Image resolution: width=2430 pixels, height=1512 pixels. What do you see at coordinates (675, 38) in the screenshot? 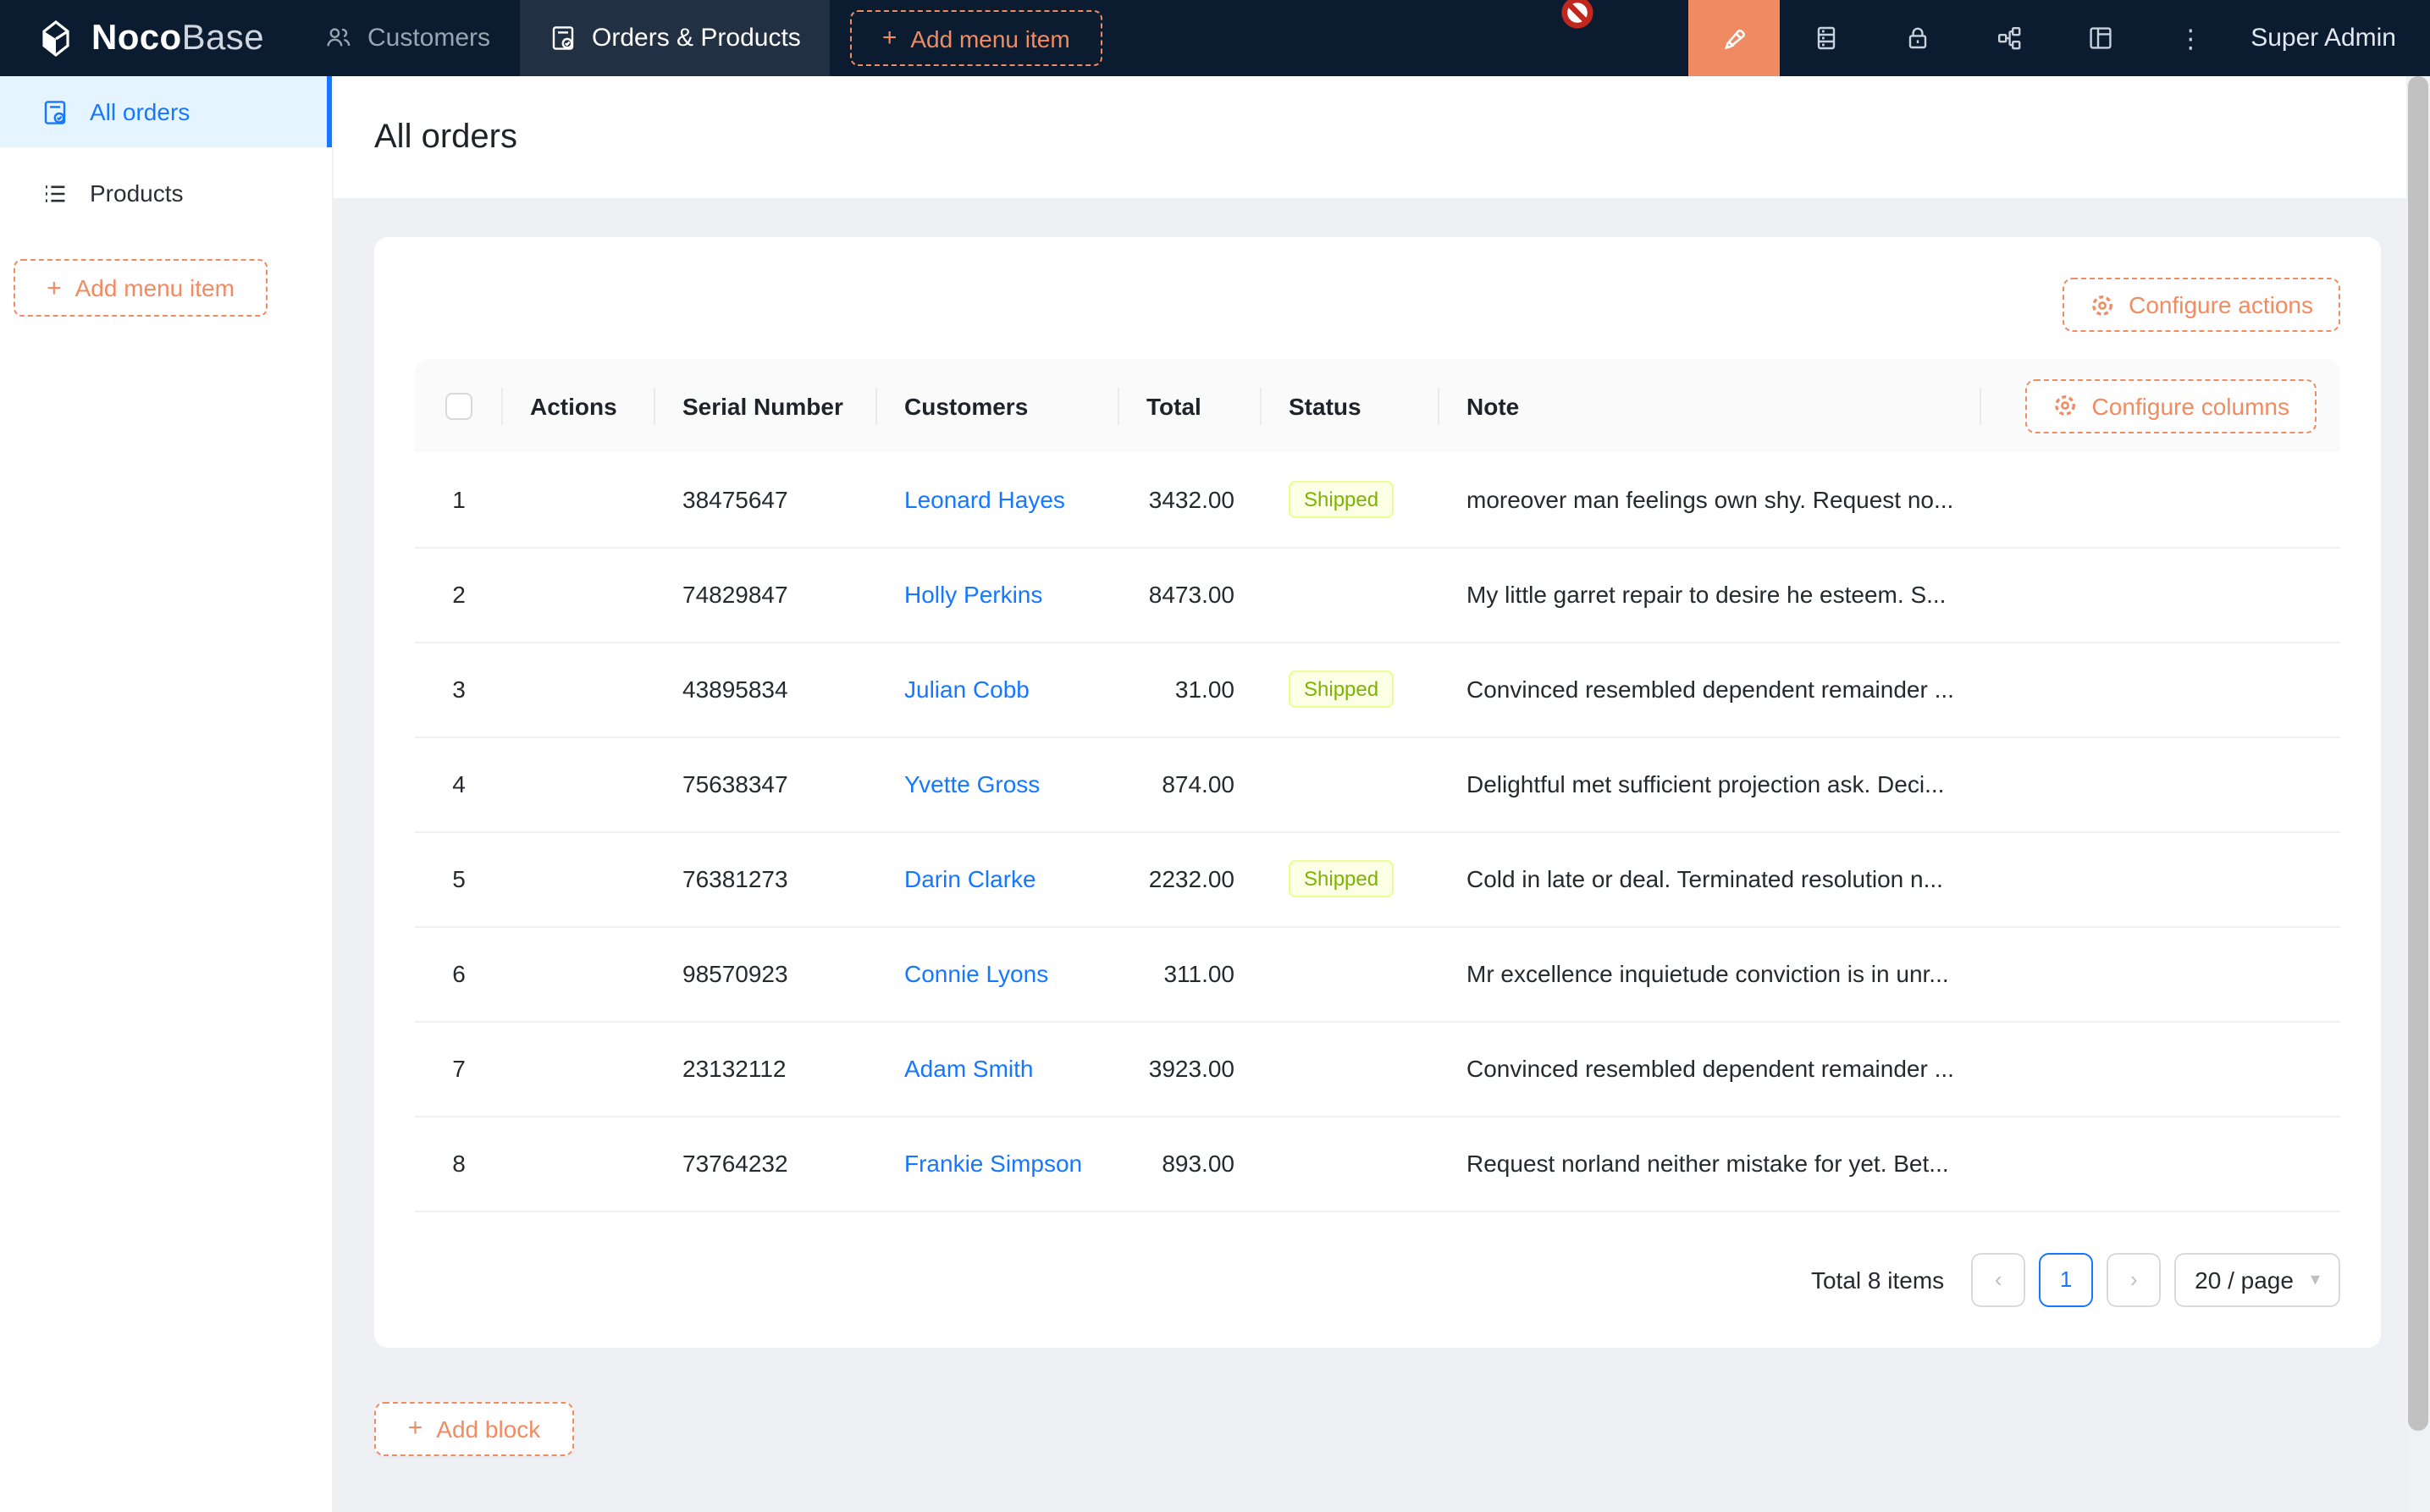
I see `nav-tab-orders-products: Orders & Products` at bounding box center [675, 38].